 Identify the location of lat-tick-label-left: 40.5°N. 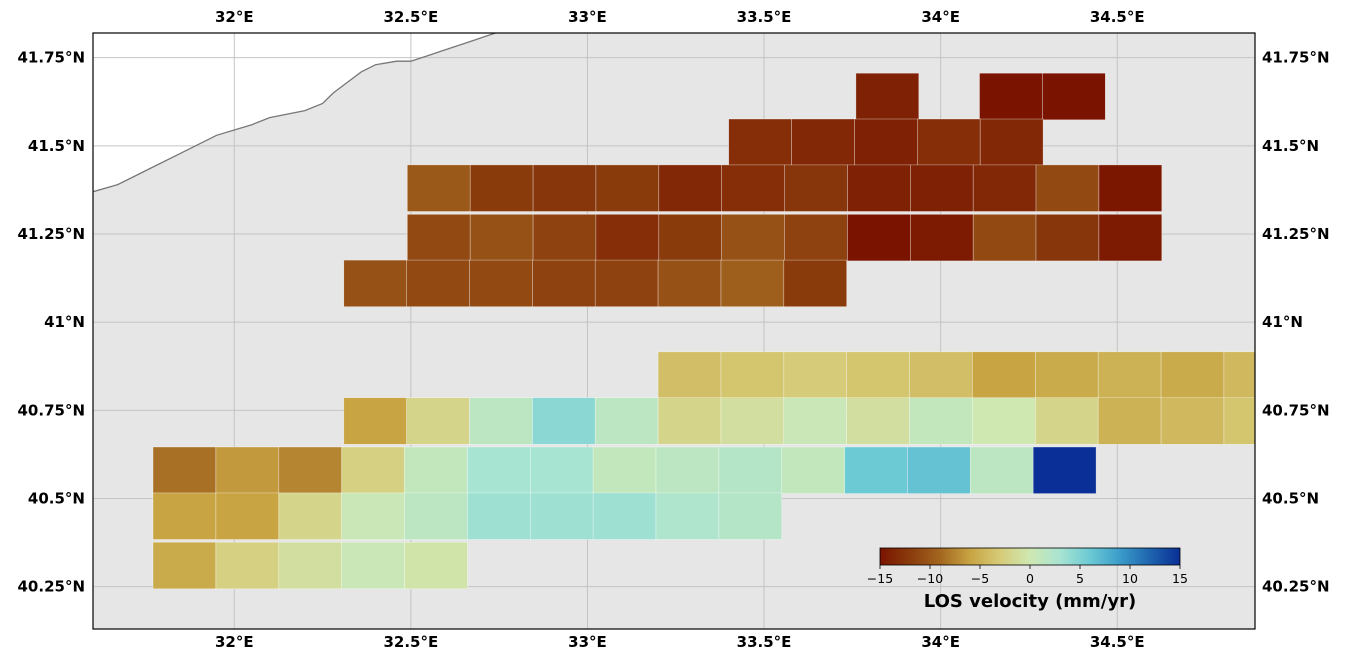
(56, 499).